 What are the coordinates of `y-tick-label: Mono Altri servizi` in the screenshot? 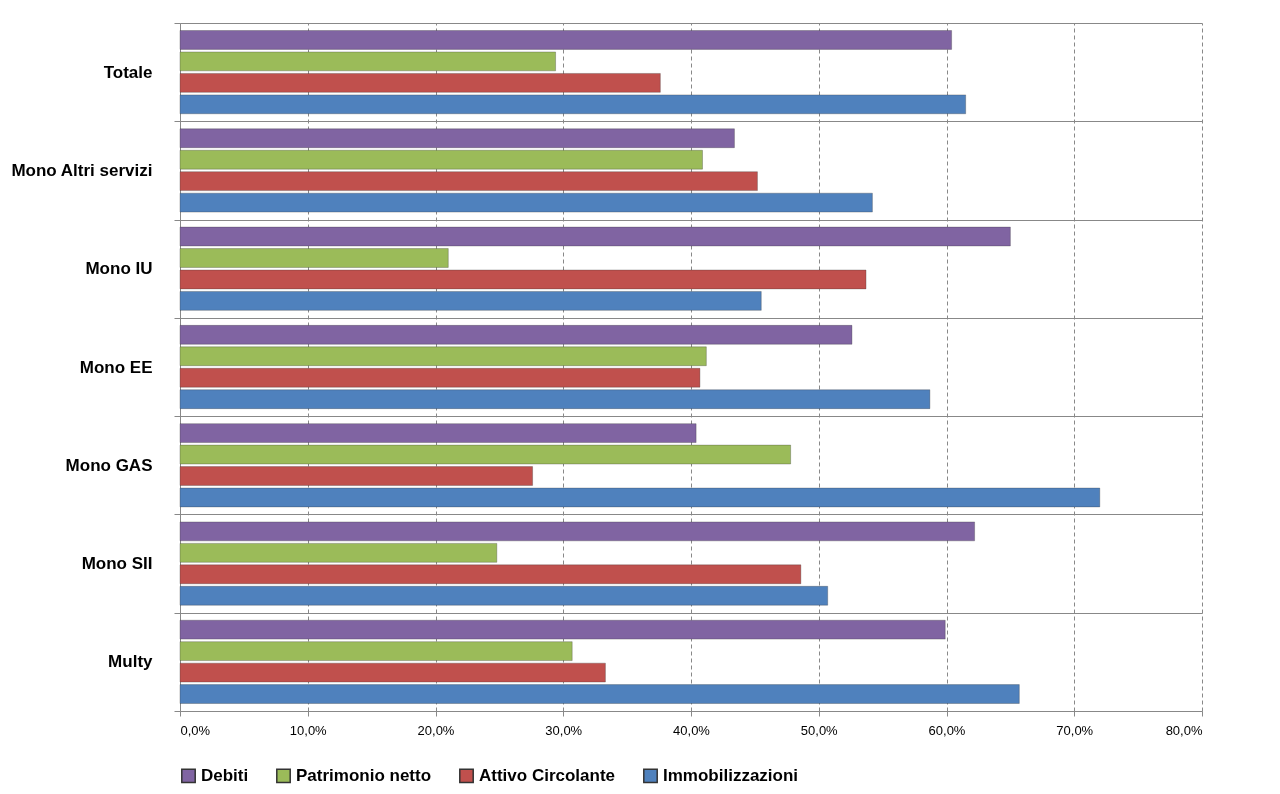 It's located at (82, 170).